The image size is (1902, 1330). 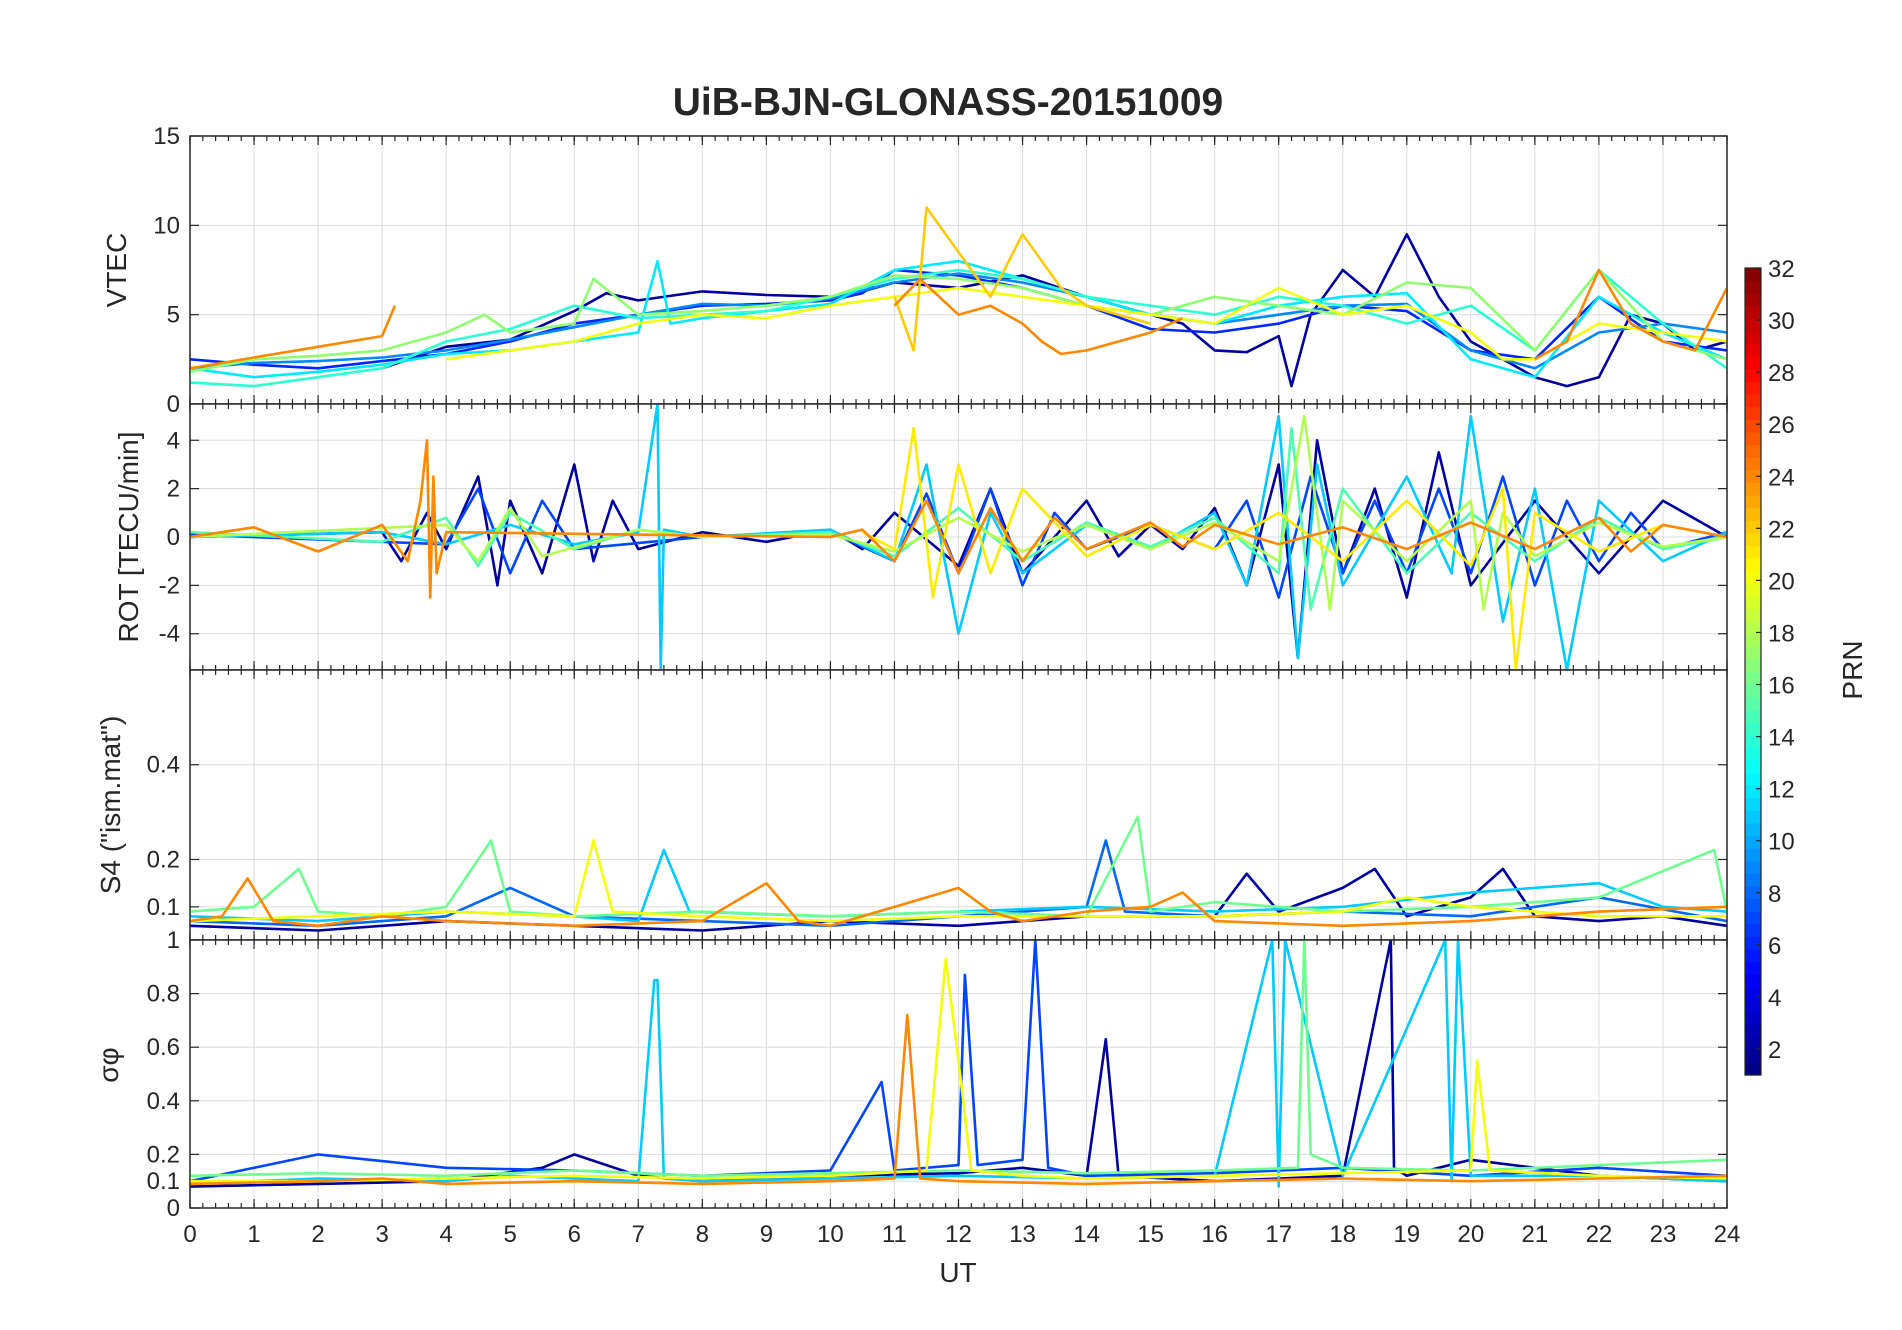 What do you see at coordinates (1781, 686) in the screenshot?
I see `colorbar-tick-label: 16` at bounding box center [1781, 686].